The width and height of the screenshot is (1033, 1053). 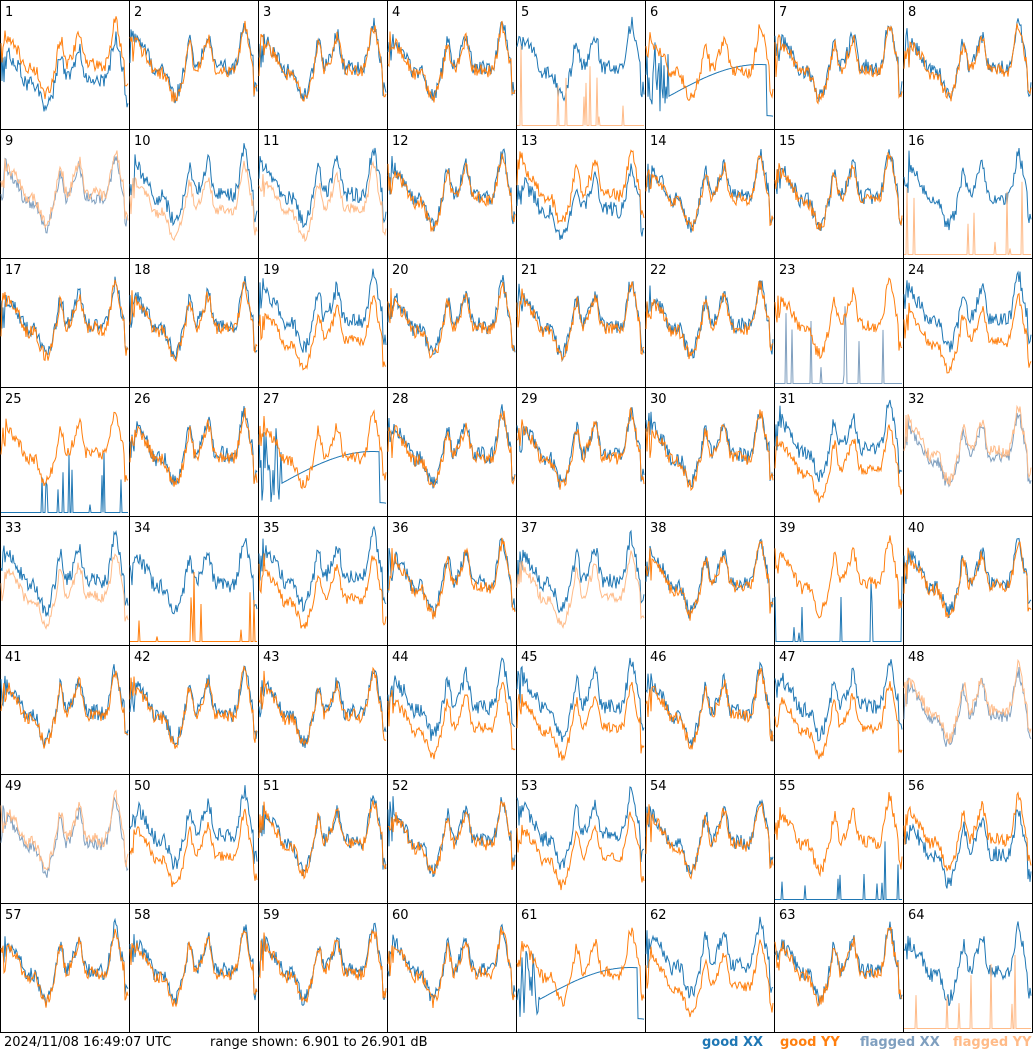 What do you see at coordinates (968, 65) in the screenshot?
I see `panel-8: 8` at bounding box center [968, 65].